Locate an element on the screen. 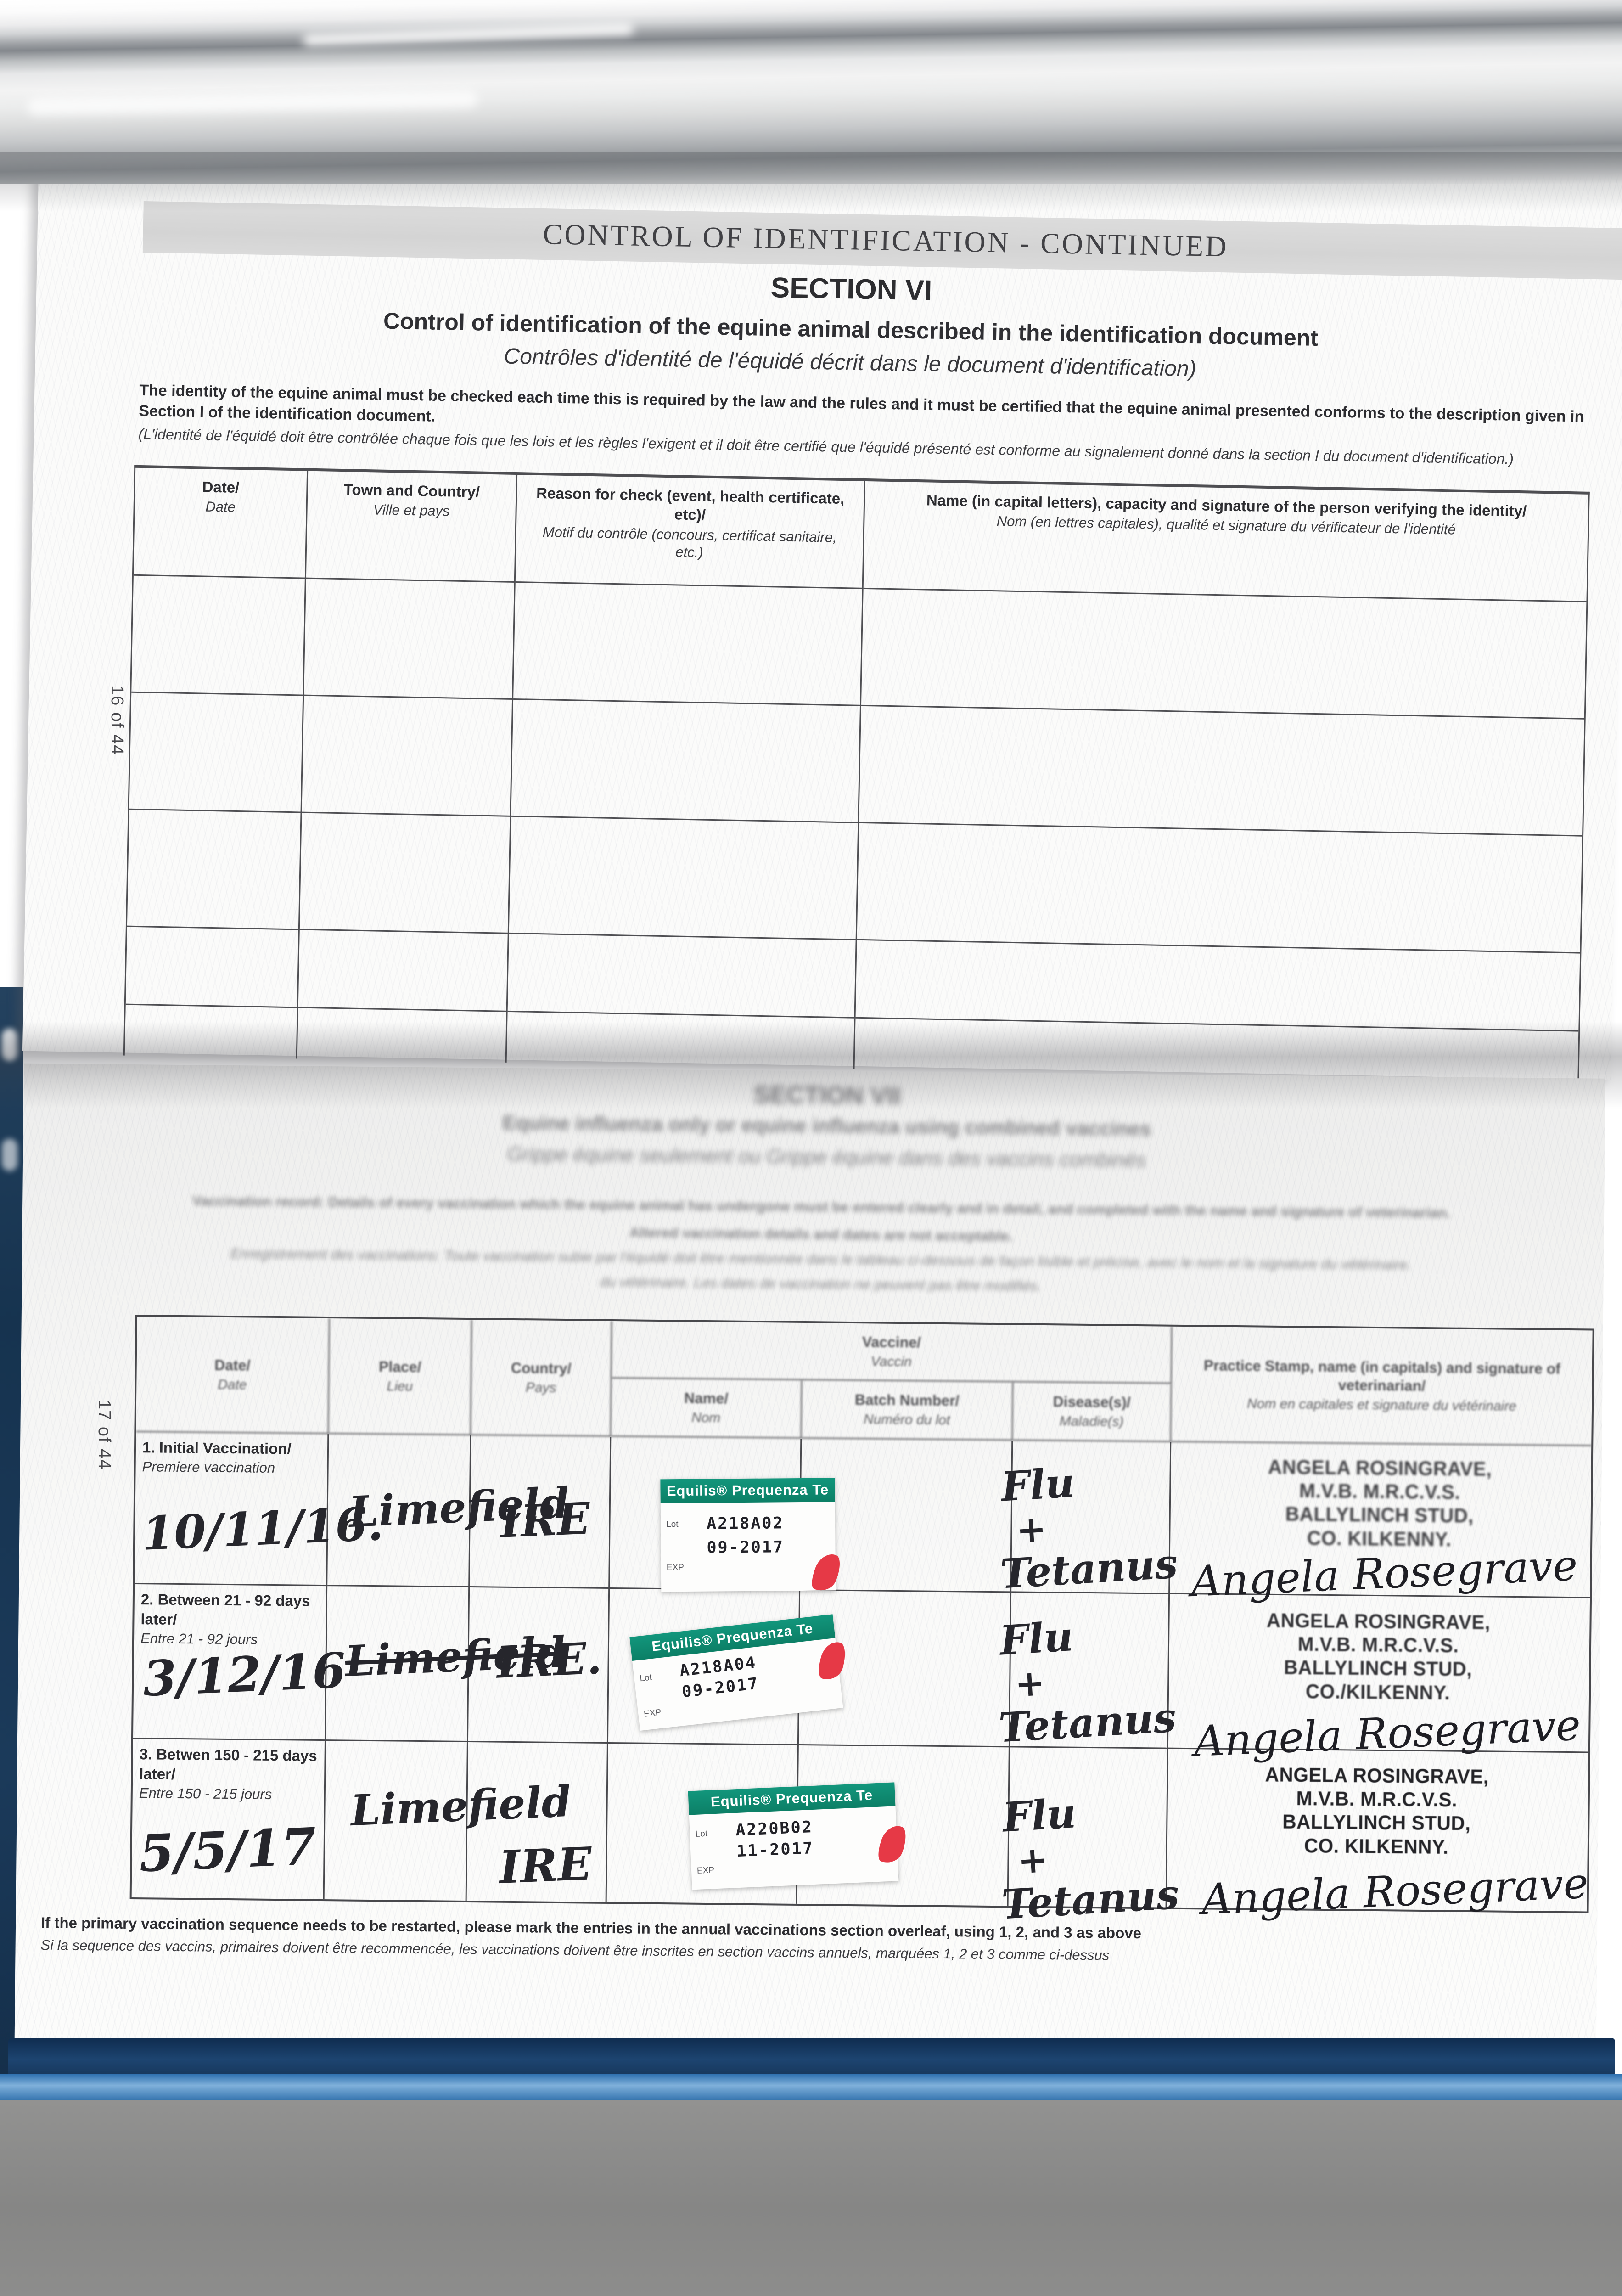 The image size is (1622, 2296). t2-header-vaccine-en: Vaccine/ is located at coordinates (892, 1342).